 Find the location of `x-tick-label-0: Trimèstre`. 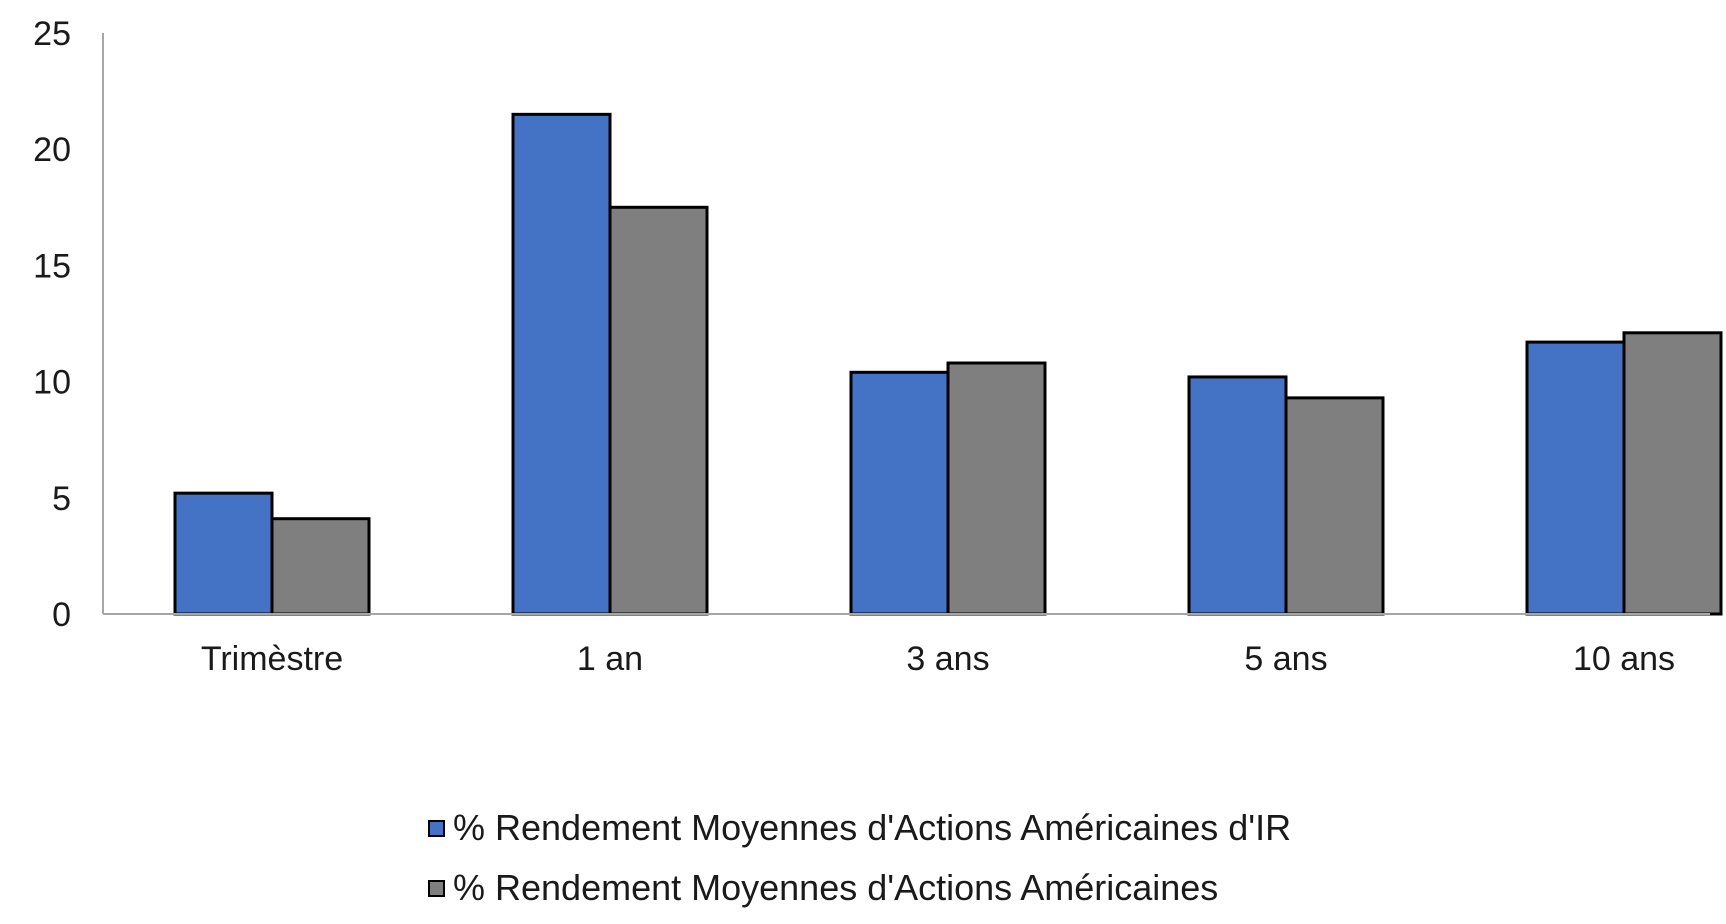

x-tick-label-0: Trimèstre is located at coordinates (272, 659).